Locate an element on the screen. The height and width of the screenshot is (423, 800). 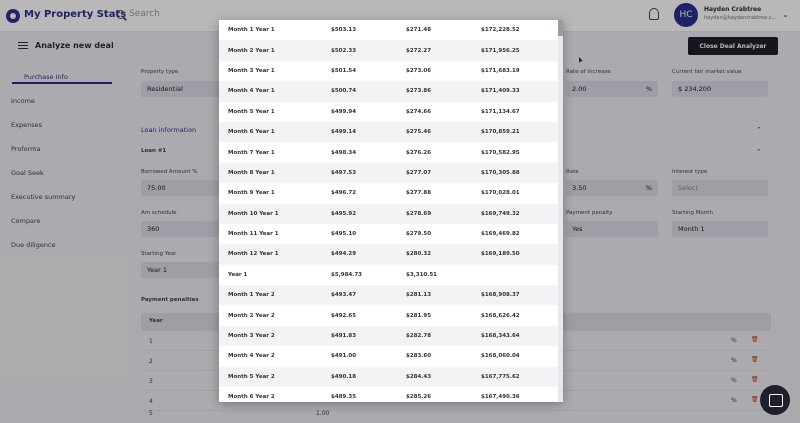
period-cell: Month 5 Year 2 is located at coordinates (251, 376).